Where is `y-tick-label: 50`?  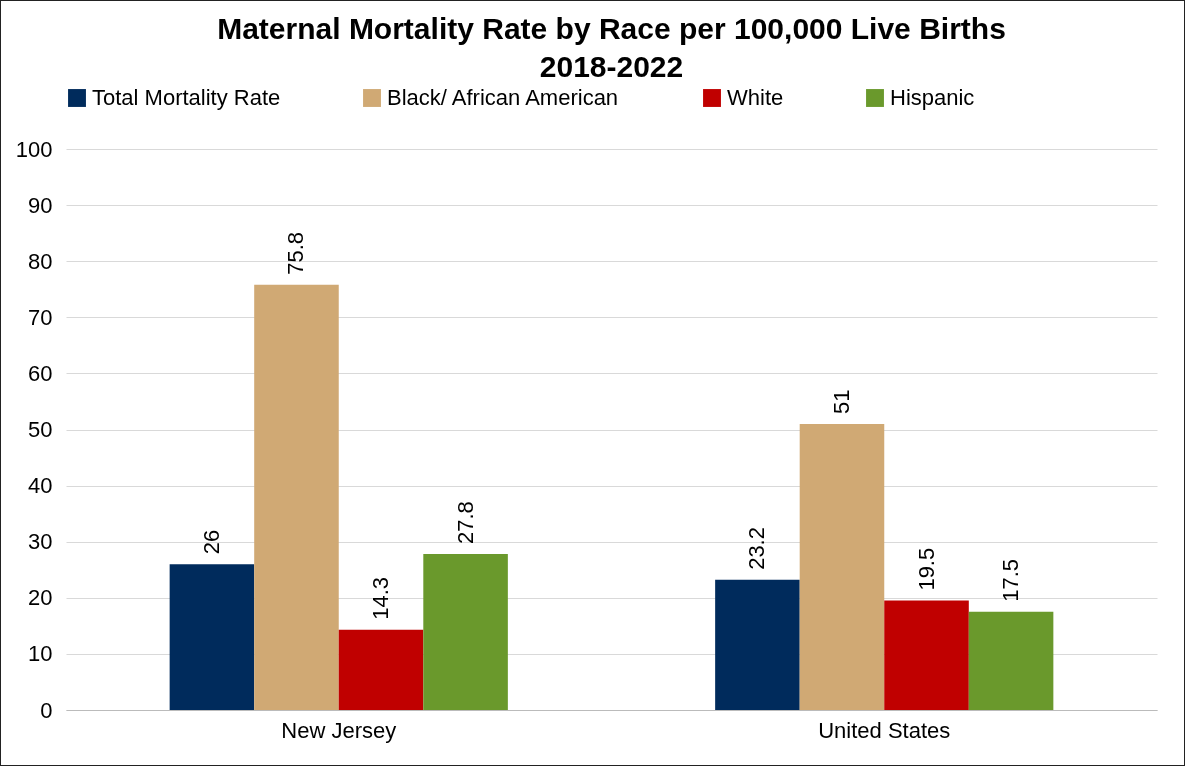 y-tick-label: 50 is located at coordinates (40, 429).